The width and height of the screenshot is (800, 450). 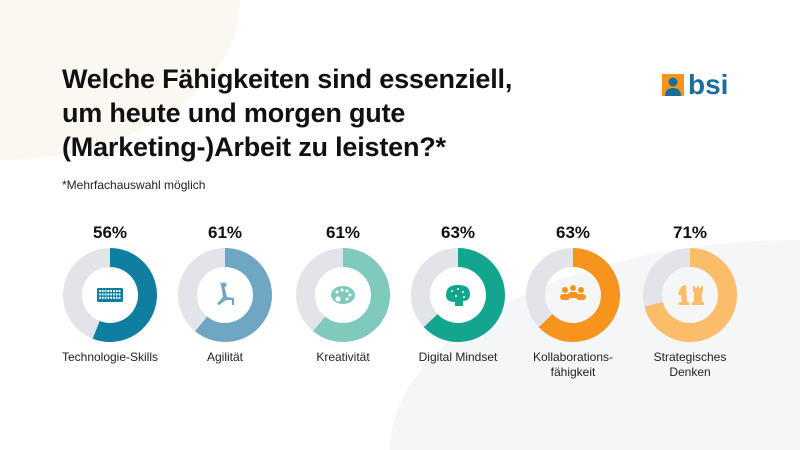 What do you see at coordinates (110, 357) in the screenshot?
I see `category-label: Technologie-Skills` at bounding box center [110, 357].